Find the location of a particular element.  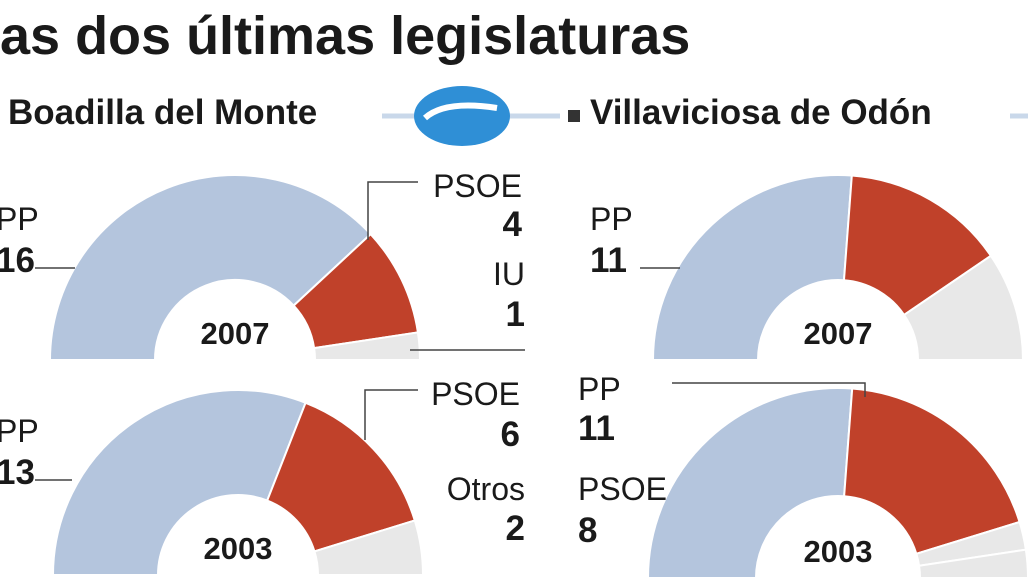

logo-stripe is located at coordinates (460, 111).